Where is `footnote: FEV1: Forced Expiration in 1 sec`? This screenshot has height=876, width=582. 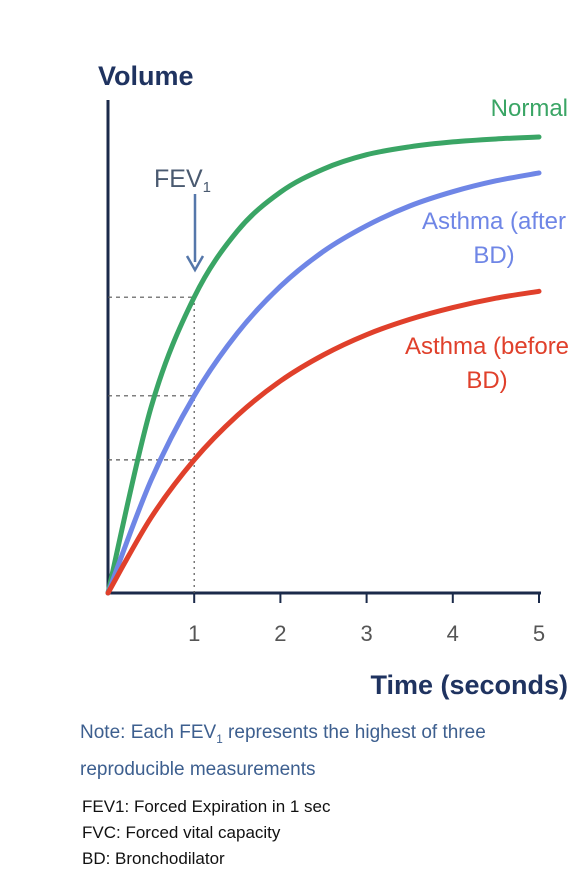
footnote: FEV1: Forced Expiration in 1 sec is located at coordinates (206, 806).